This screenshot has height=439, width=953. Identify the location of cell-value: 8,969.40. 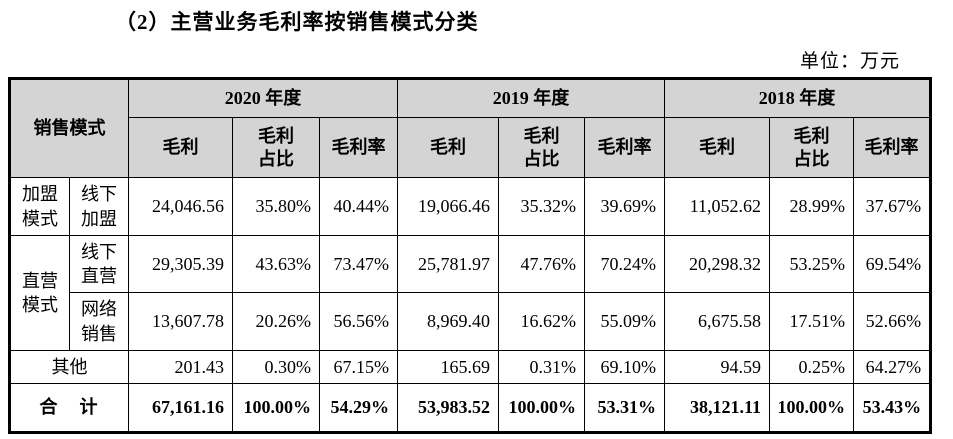
(448, 321).